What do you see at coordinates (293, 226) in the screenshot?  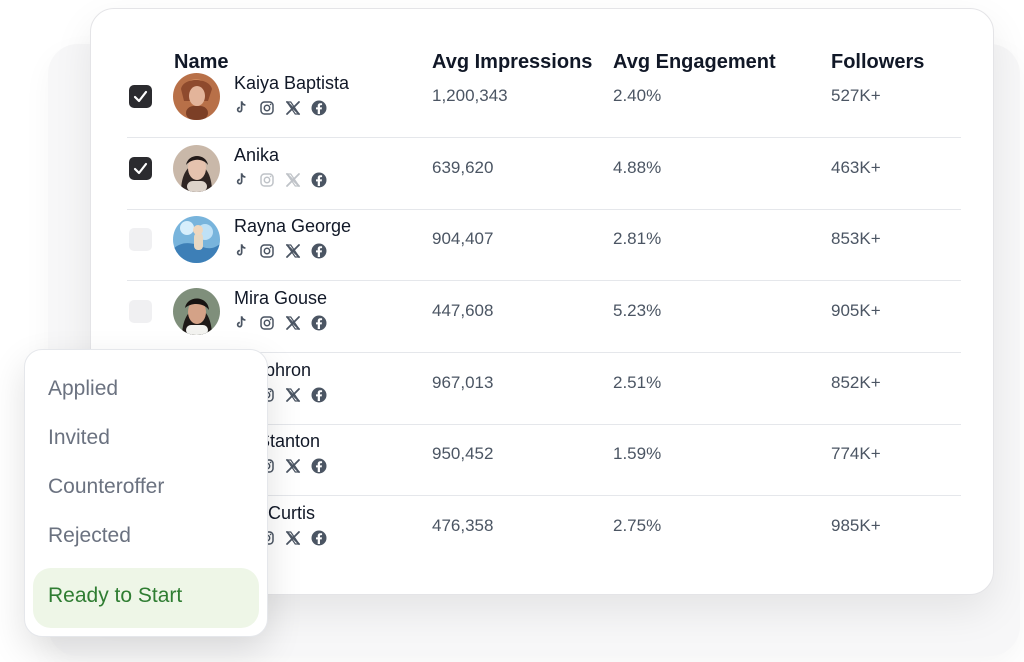 I see `person-name: Rayna George` at bounding box center [293, 226].